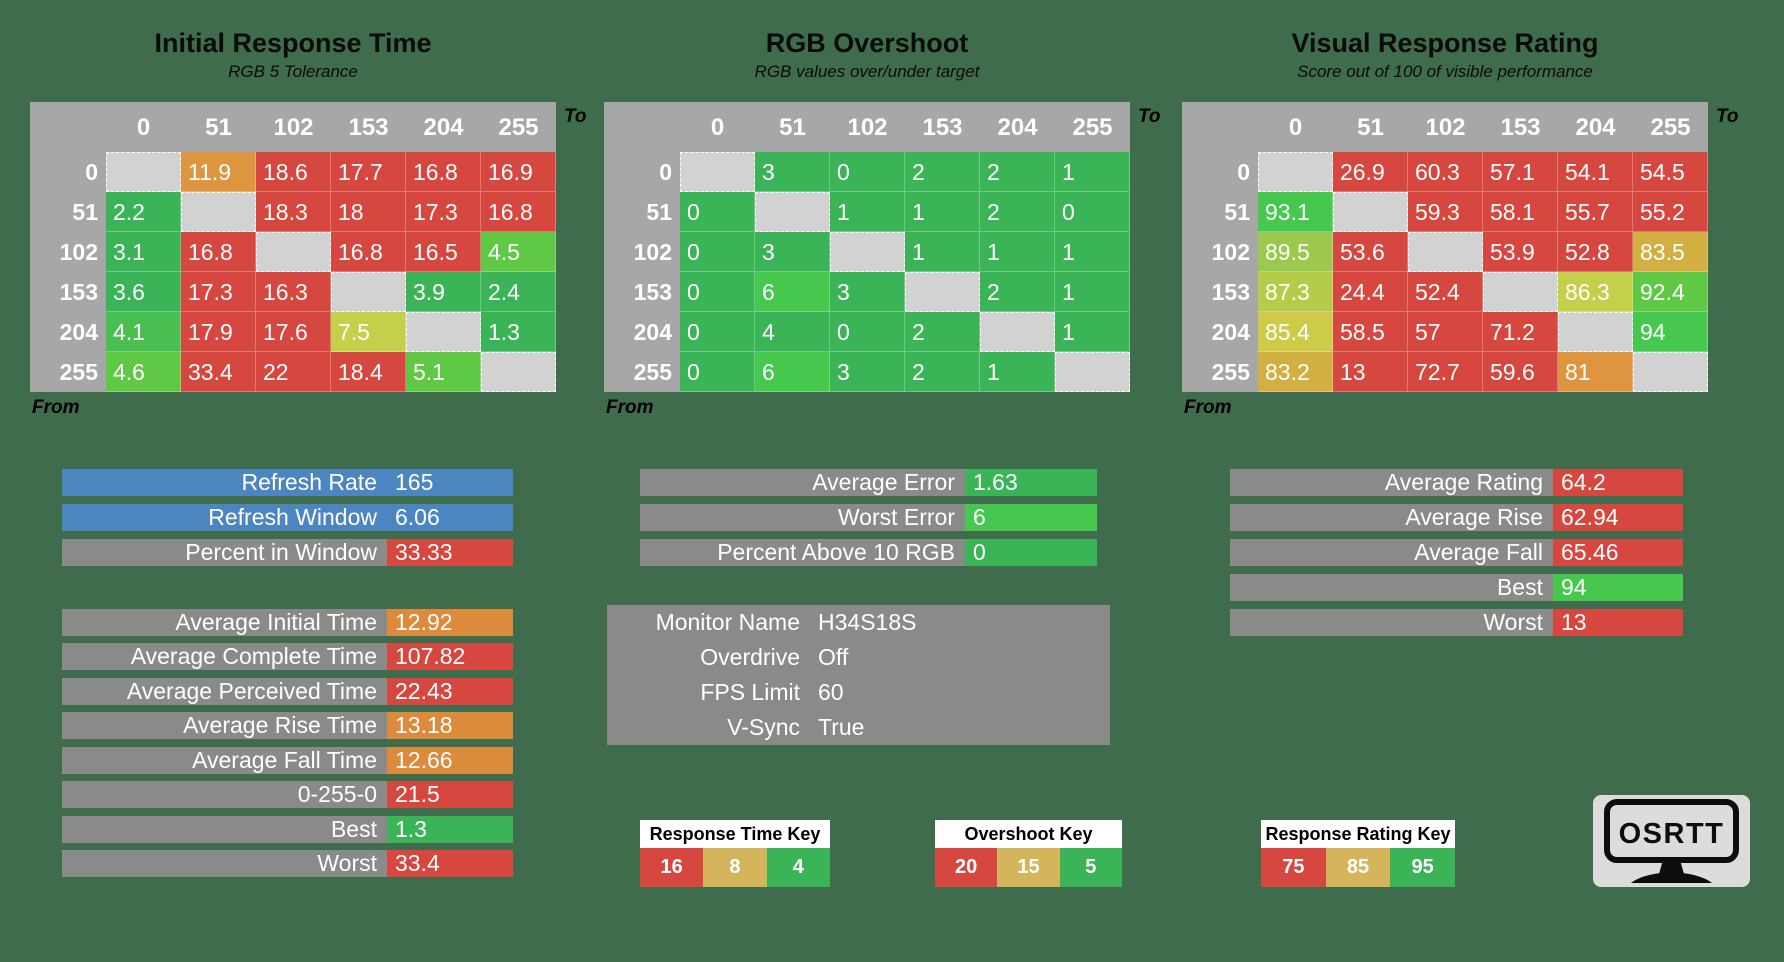 Image resolution: width=1784 pixels, height=962 pixels. Describe the element at coordinates (1520, 372) in the screenshot. I see `heatmap-cell: 59.6` at that location.